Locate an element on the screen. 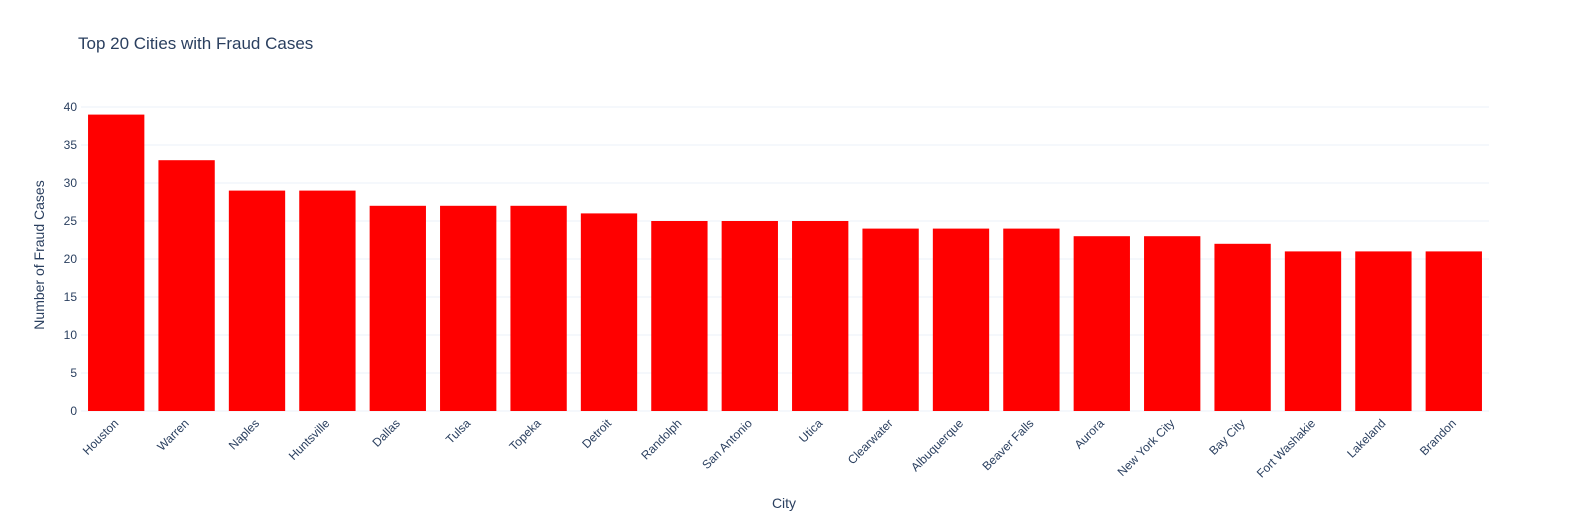 This screenshot has height=530, width=1582. y-tick-label: 40 is located at coordinates (71, 107).